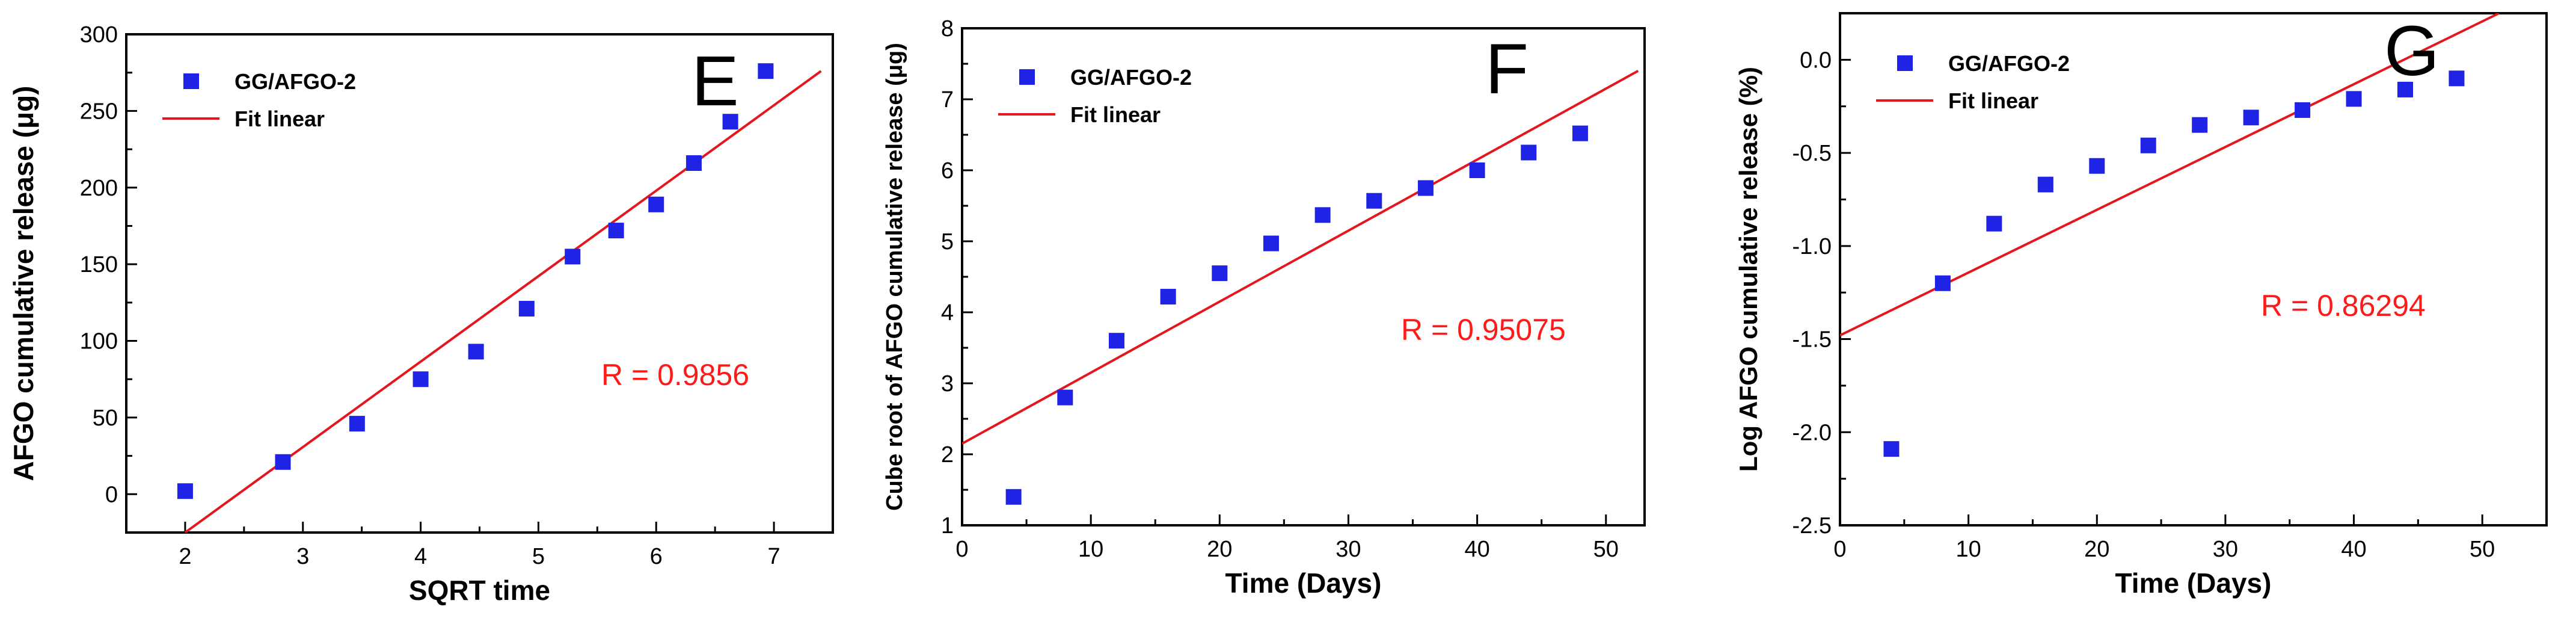  What do you see at coordinates (961, 549) in the screenshot?
I see `panel-f-x-tick-label: 0` at bounding box center [961, 549].